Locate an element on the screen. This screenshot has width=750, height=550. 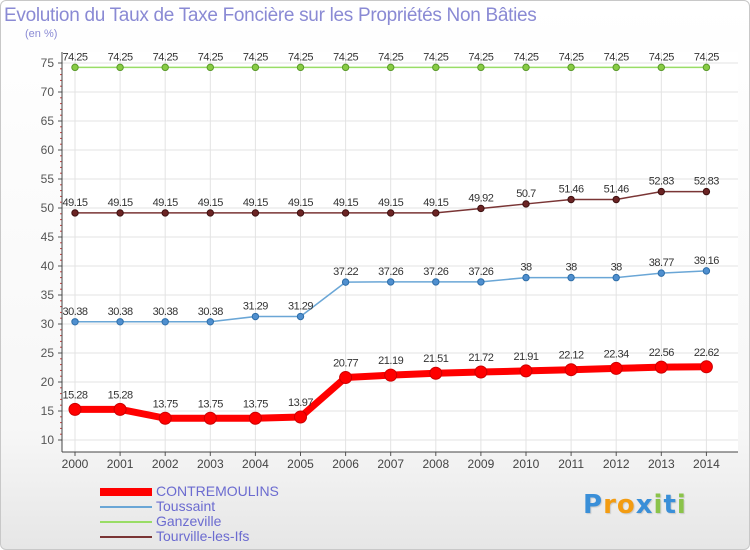
data-label-tourville-les-ifs: 49.92 is located at coordinates (480, 198).